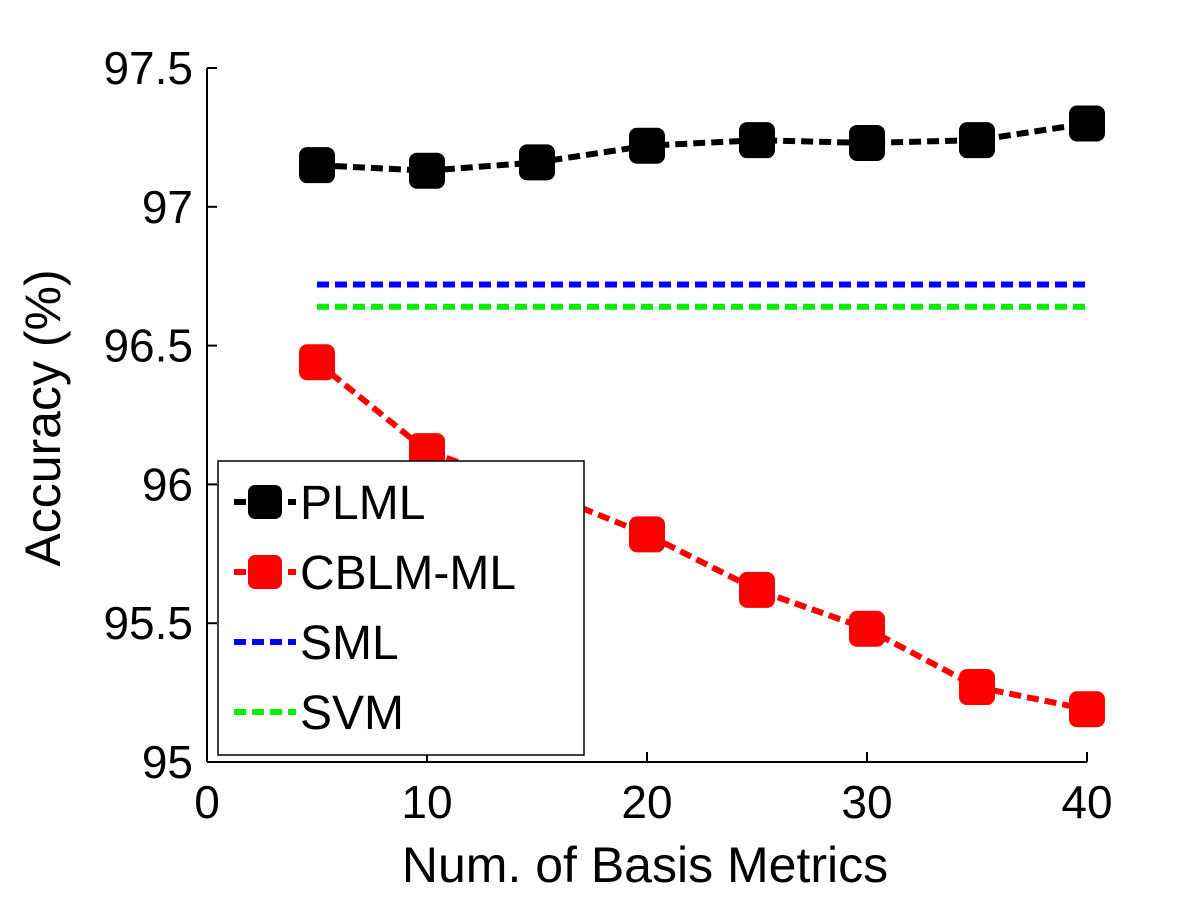  Describe the element at coordinates (207, 802) in the screenshot. I see `x-tick-label: 0` at that location.